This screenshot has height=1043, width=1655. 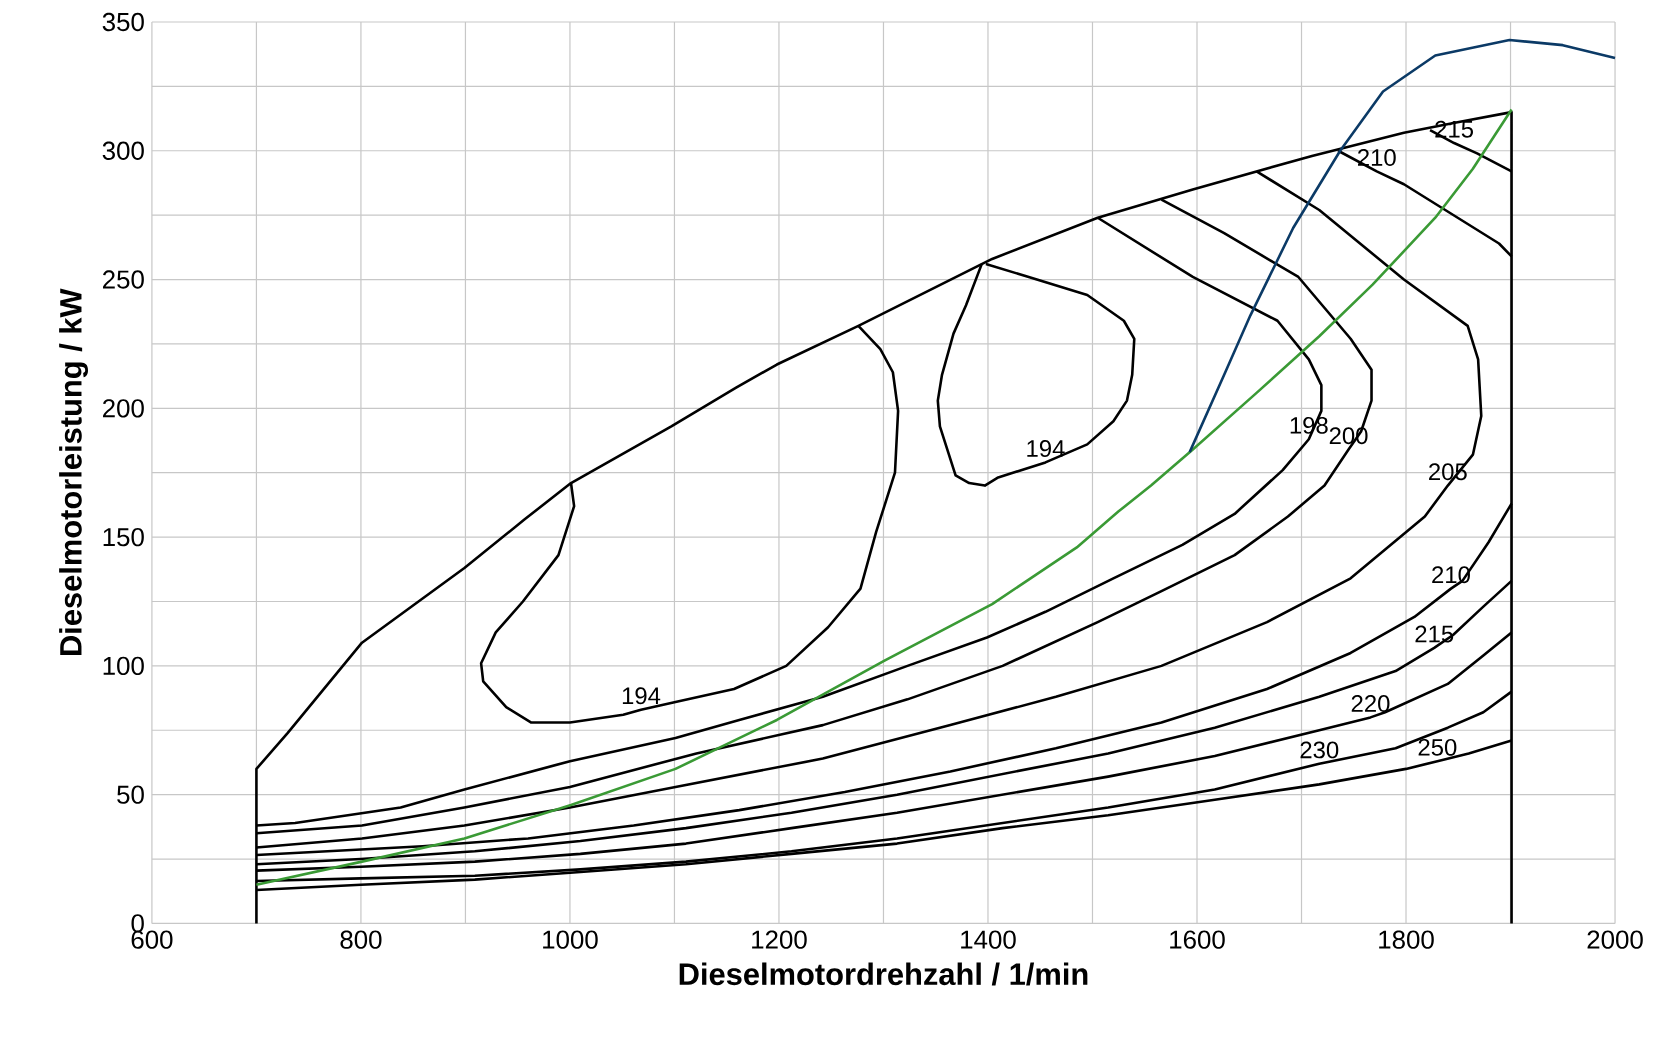 What do you see at coordinates (1437, 747) in the screenshot?
I see `annotation: 250` at bounding box center [1437, 747].